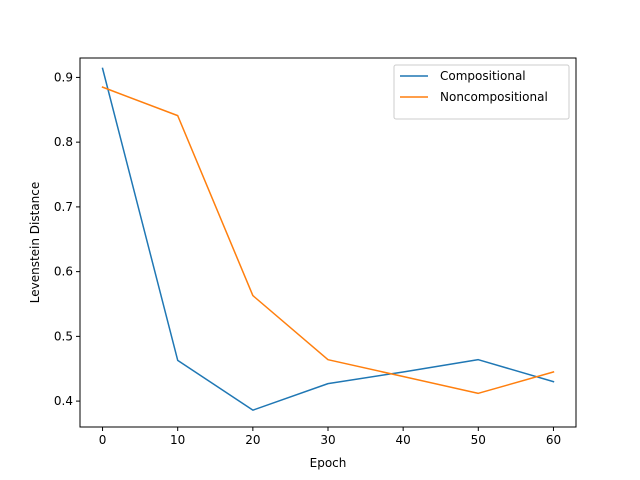 The image size is (640, 480). I want to click on y-tick-label: 0.6, so click(63, 272).